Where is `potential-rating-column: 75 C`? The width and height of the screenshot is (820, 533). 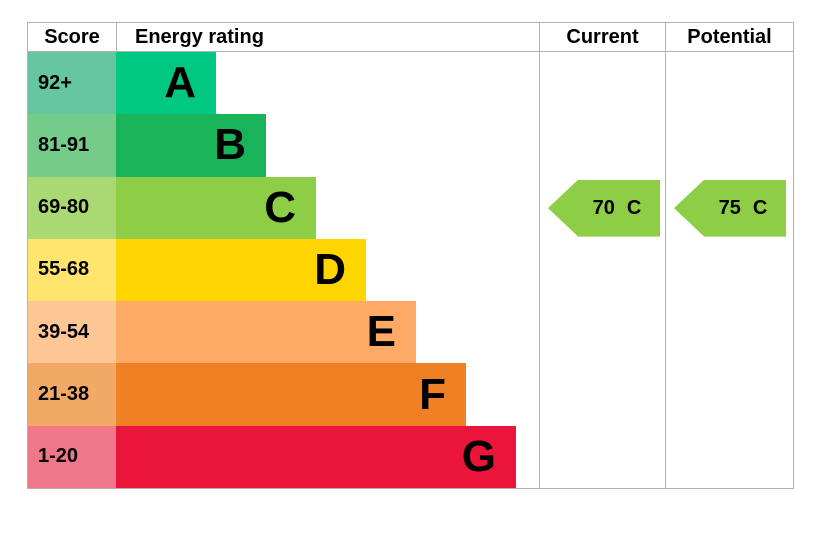
potential-rating-column: 75 C is located at coordinates (729, 270).